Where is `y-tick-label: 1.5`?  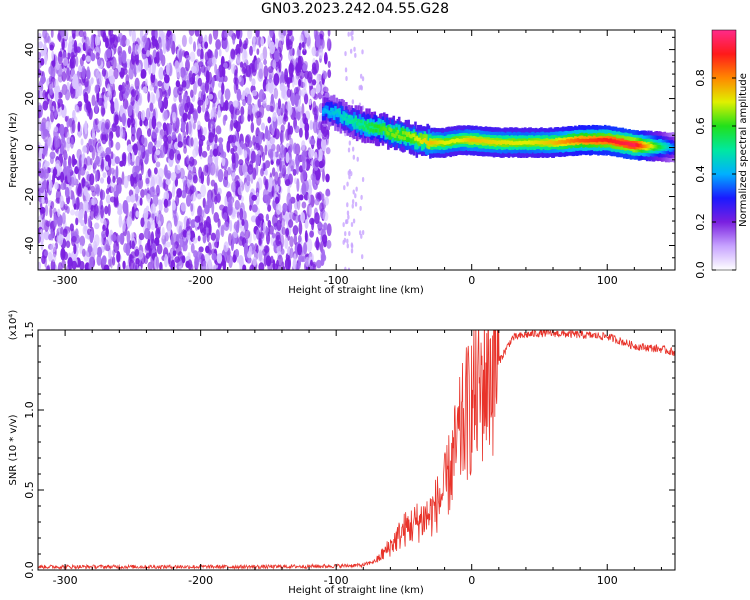 y-tick-label: 1.5 is located at coordinates (29, 330).